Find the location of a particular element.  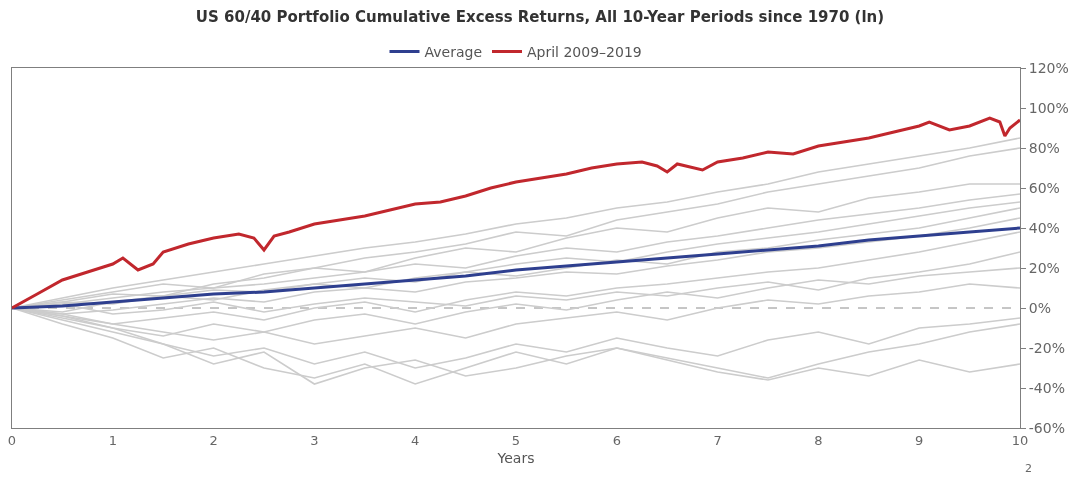

legend-label: April 2009–2019 is located at coordinates (584, 52).